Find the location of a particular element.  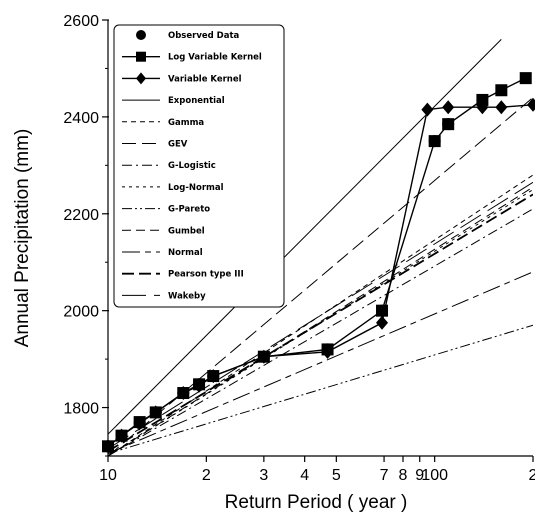

x-tick-label: 5 is located at coordinates (336, 475).